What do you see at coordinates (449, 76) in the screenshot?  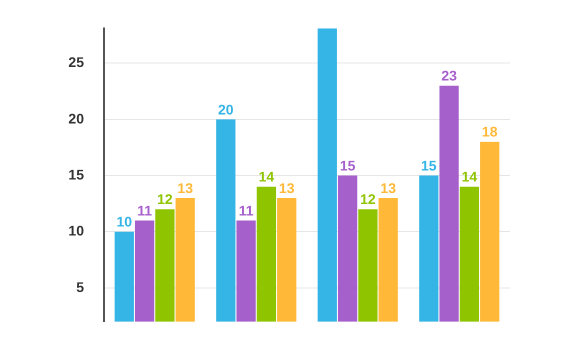 I see `data-label: 23` at bounding box center [449, 76].